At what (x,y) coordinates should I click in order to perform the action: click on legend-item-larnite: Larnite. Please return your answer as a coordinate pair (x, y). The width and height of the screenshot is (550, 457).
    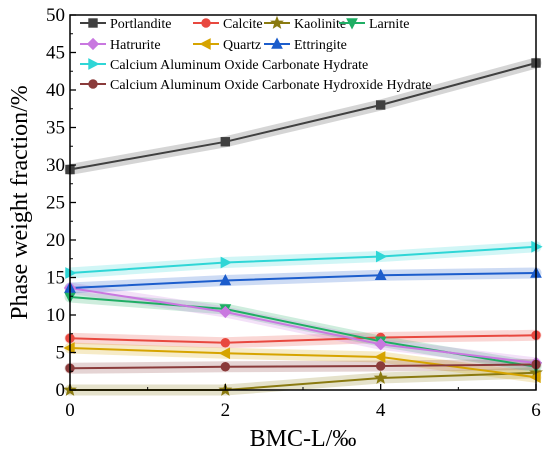
    Looking at the image, I should click on (374, 24).